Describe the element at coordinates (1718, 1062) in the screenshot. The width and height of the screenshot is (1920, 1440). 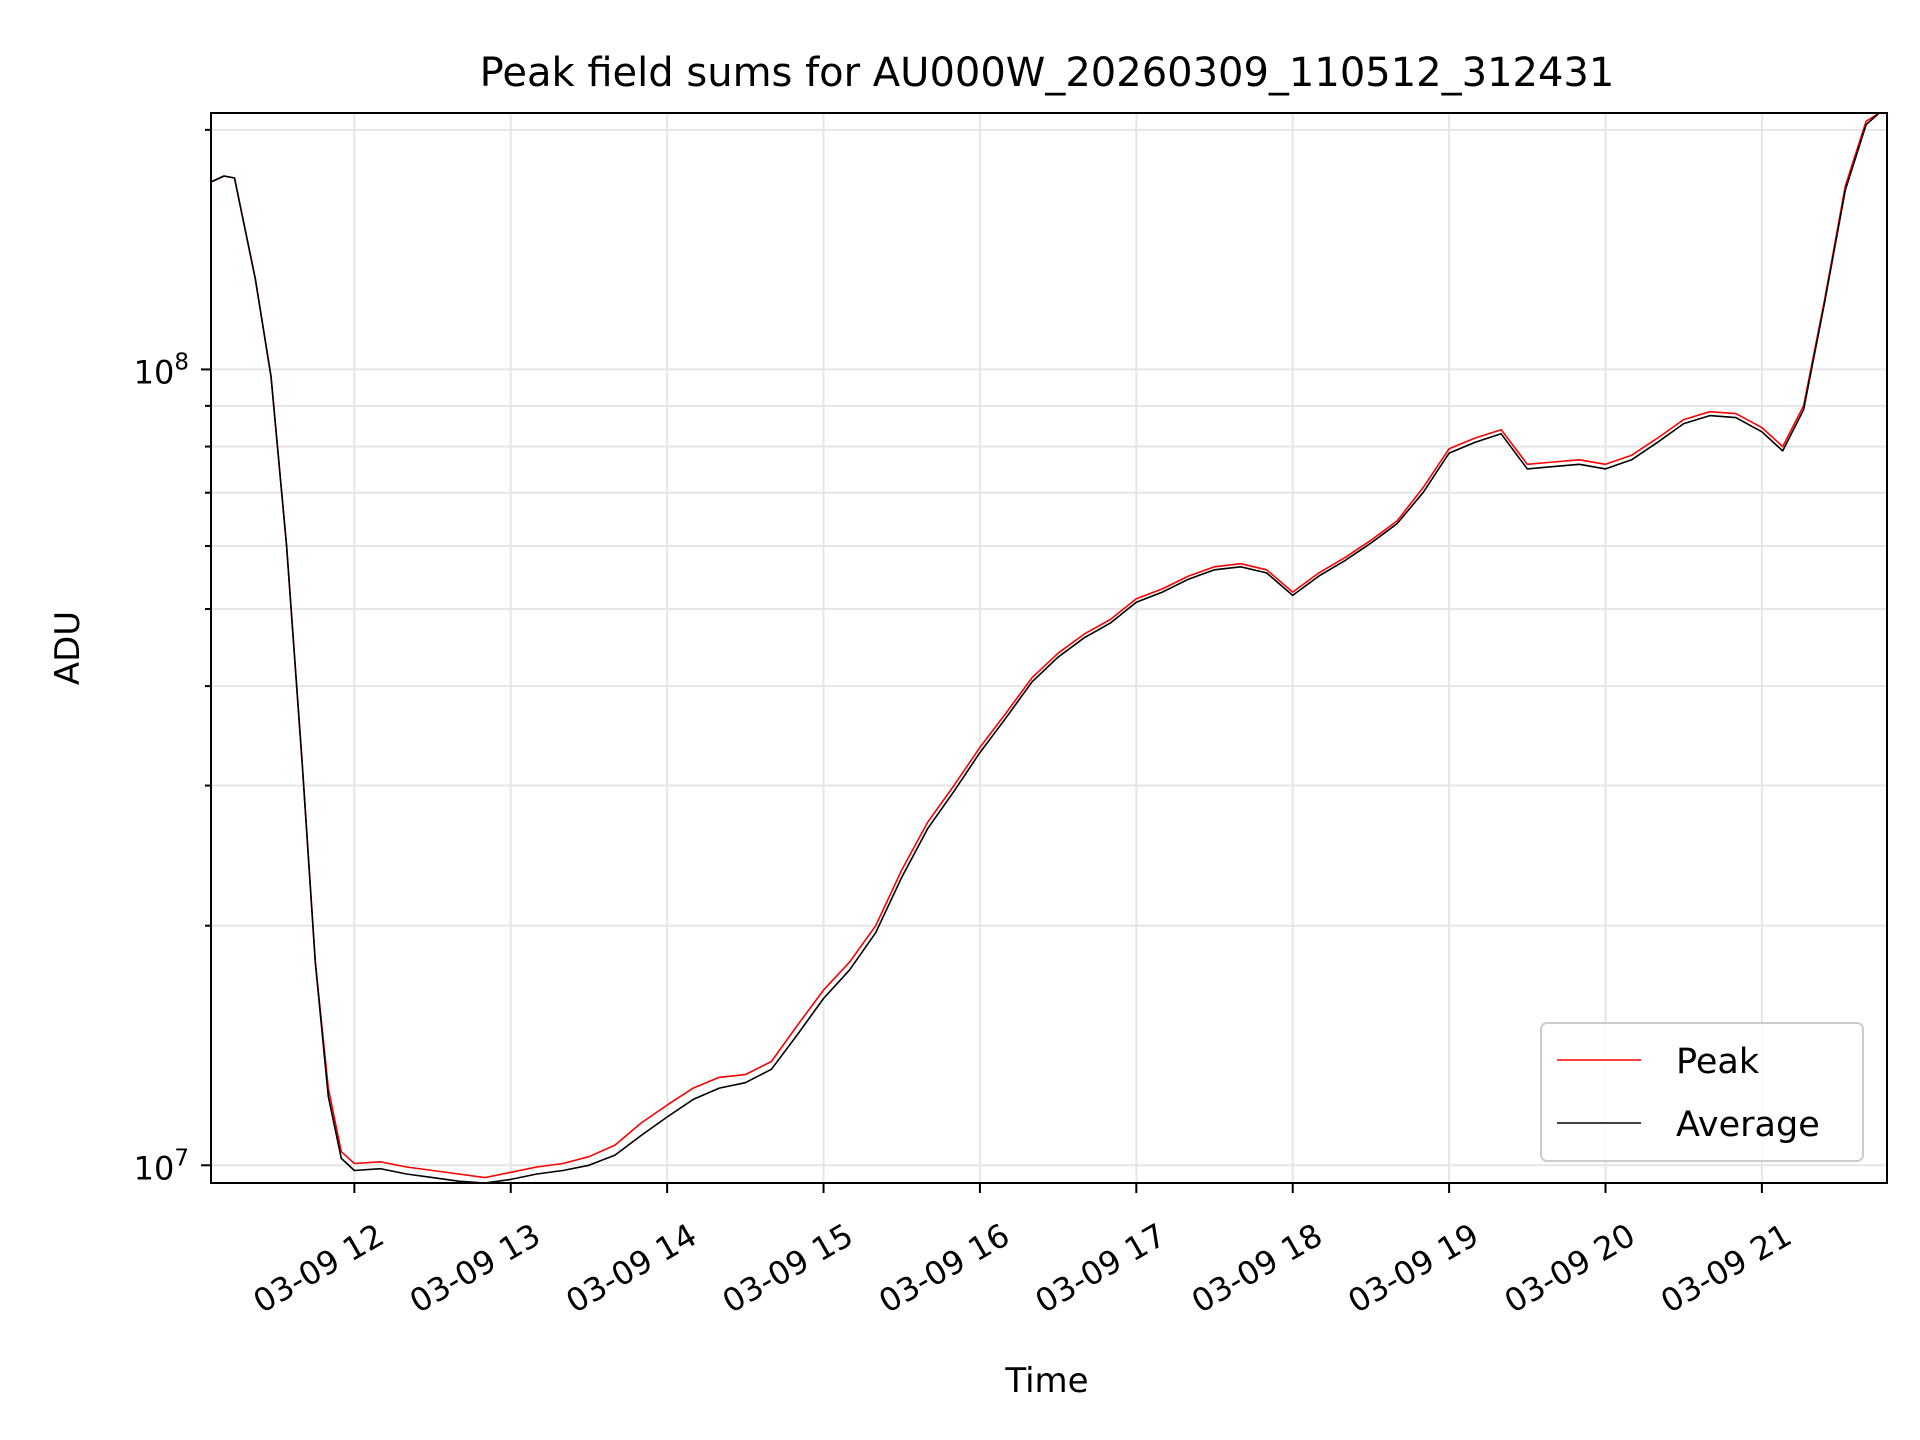
I see `legend-peak-label: Peak` at that location.